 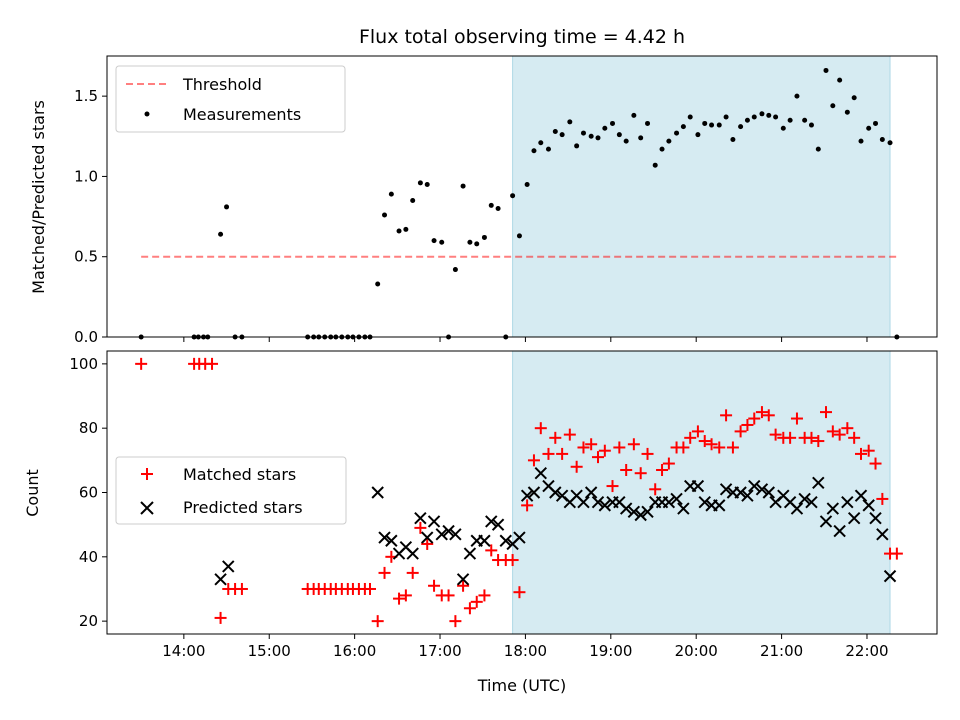 I want to click on ytick-label-0-1: 0.5, so click(x=86, y=257).